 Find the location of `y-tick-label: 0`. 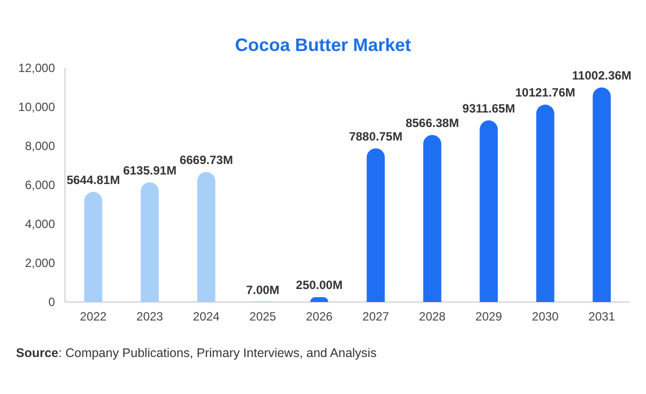

y-tick-label: 0 is located at coordinates (52, 301).